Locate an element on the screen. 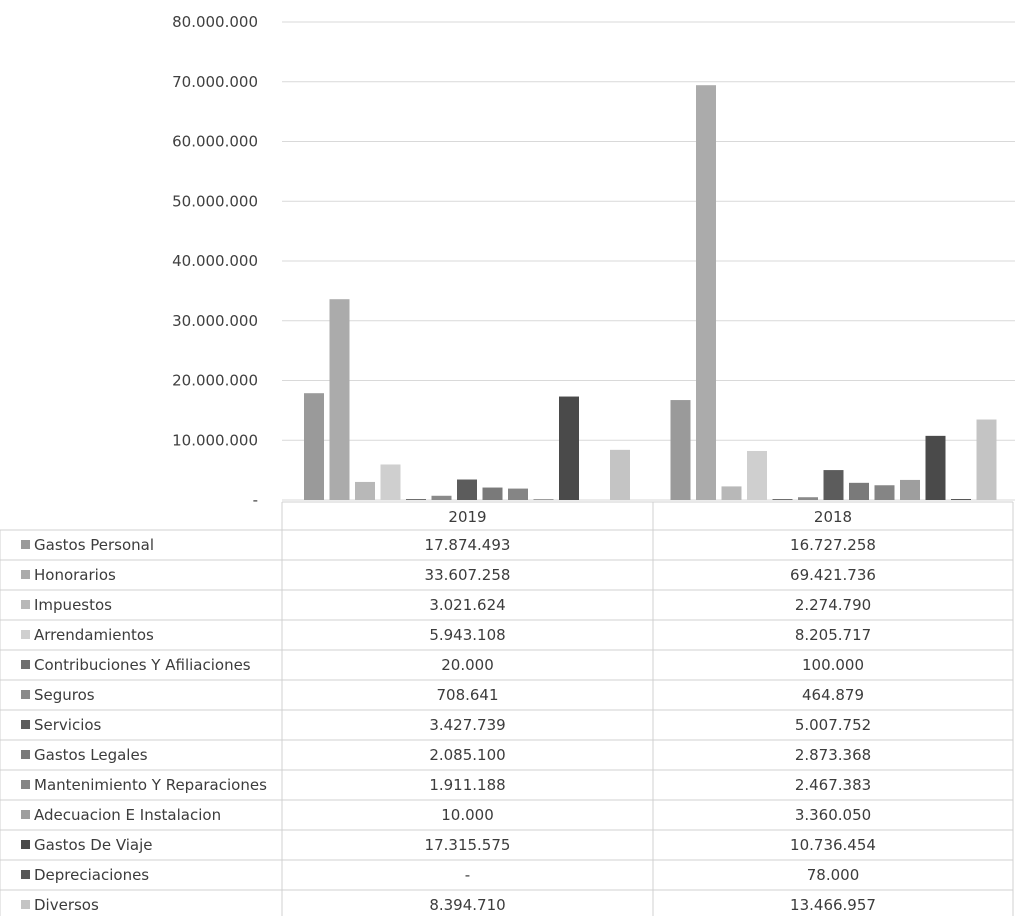  y-tick-label: 80.000.000 is located at coordinates (215, 22).